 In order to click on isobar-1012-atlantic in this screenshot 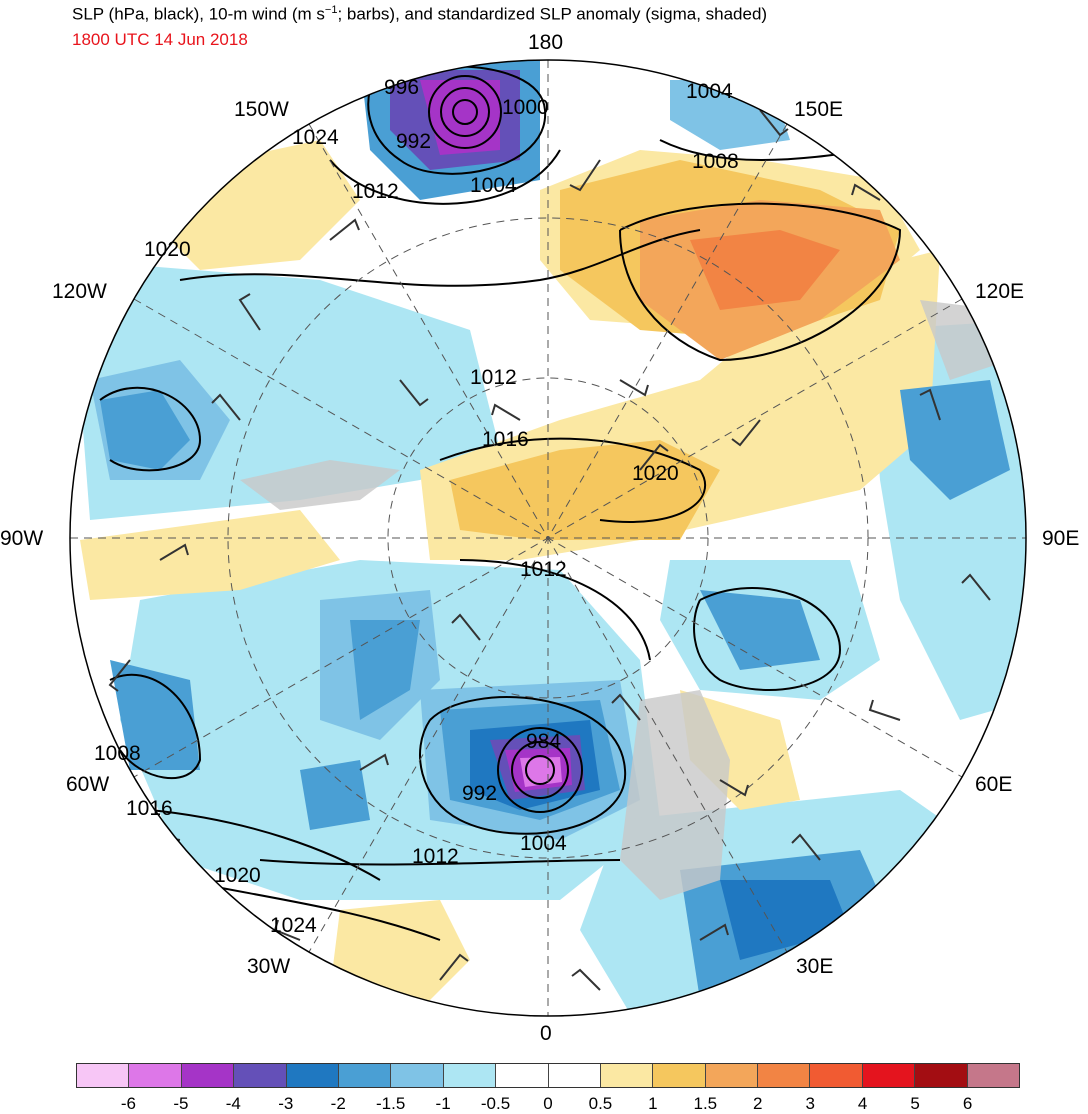, I will do `click(440, 862)`.